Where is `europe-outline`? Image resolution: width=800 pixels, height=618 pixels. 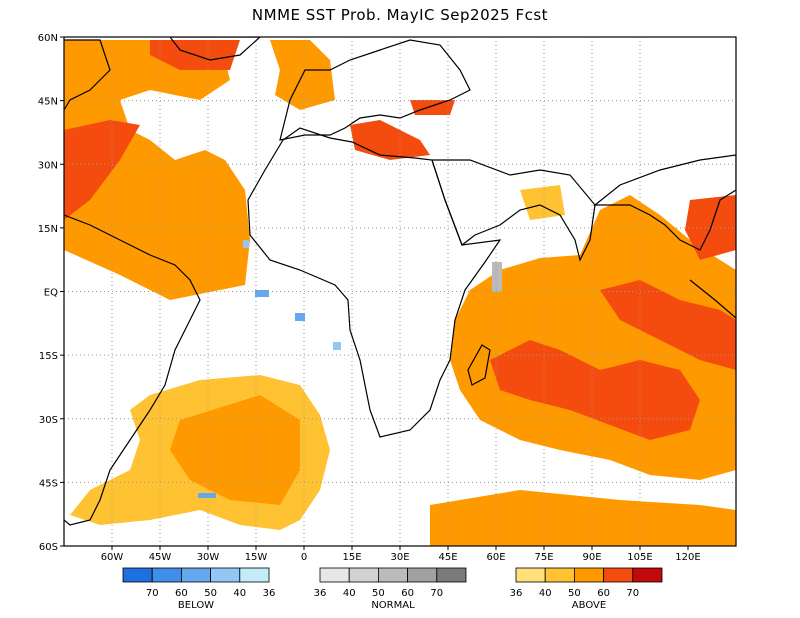
europe-outline is located at coordinates (375, 90).